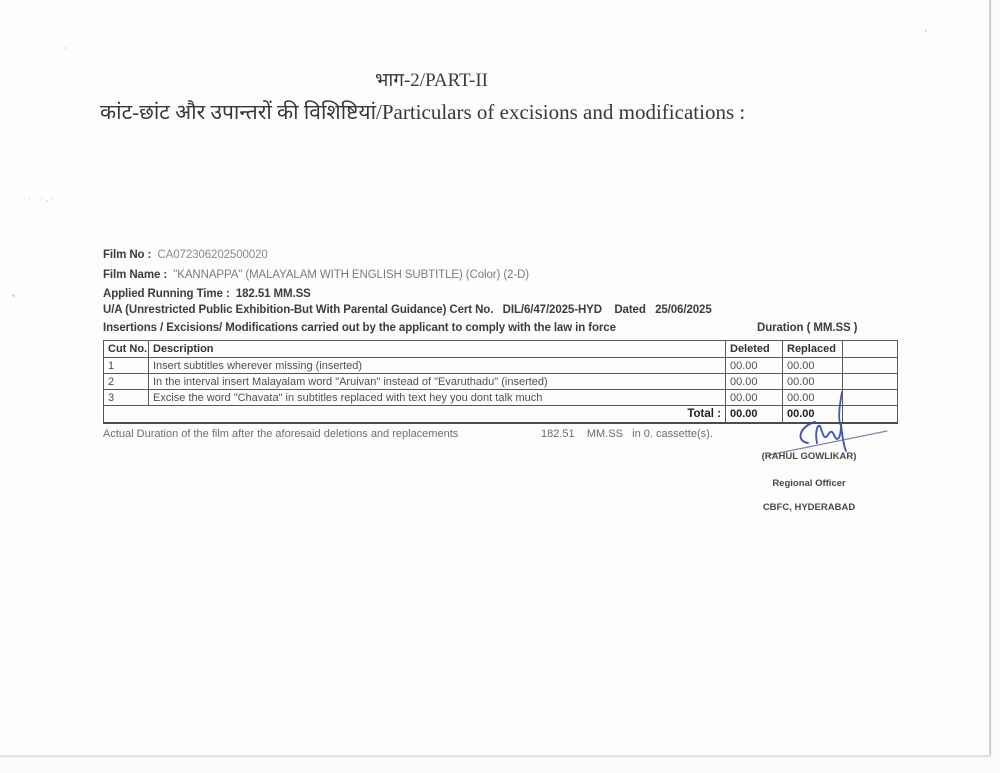  What do you see at coordinates (812, 414) in the screenshot?
I see `total-replaced: 00.00` at bounding box center [812, 414].